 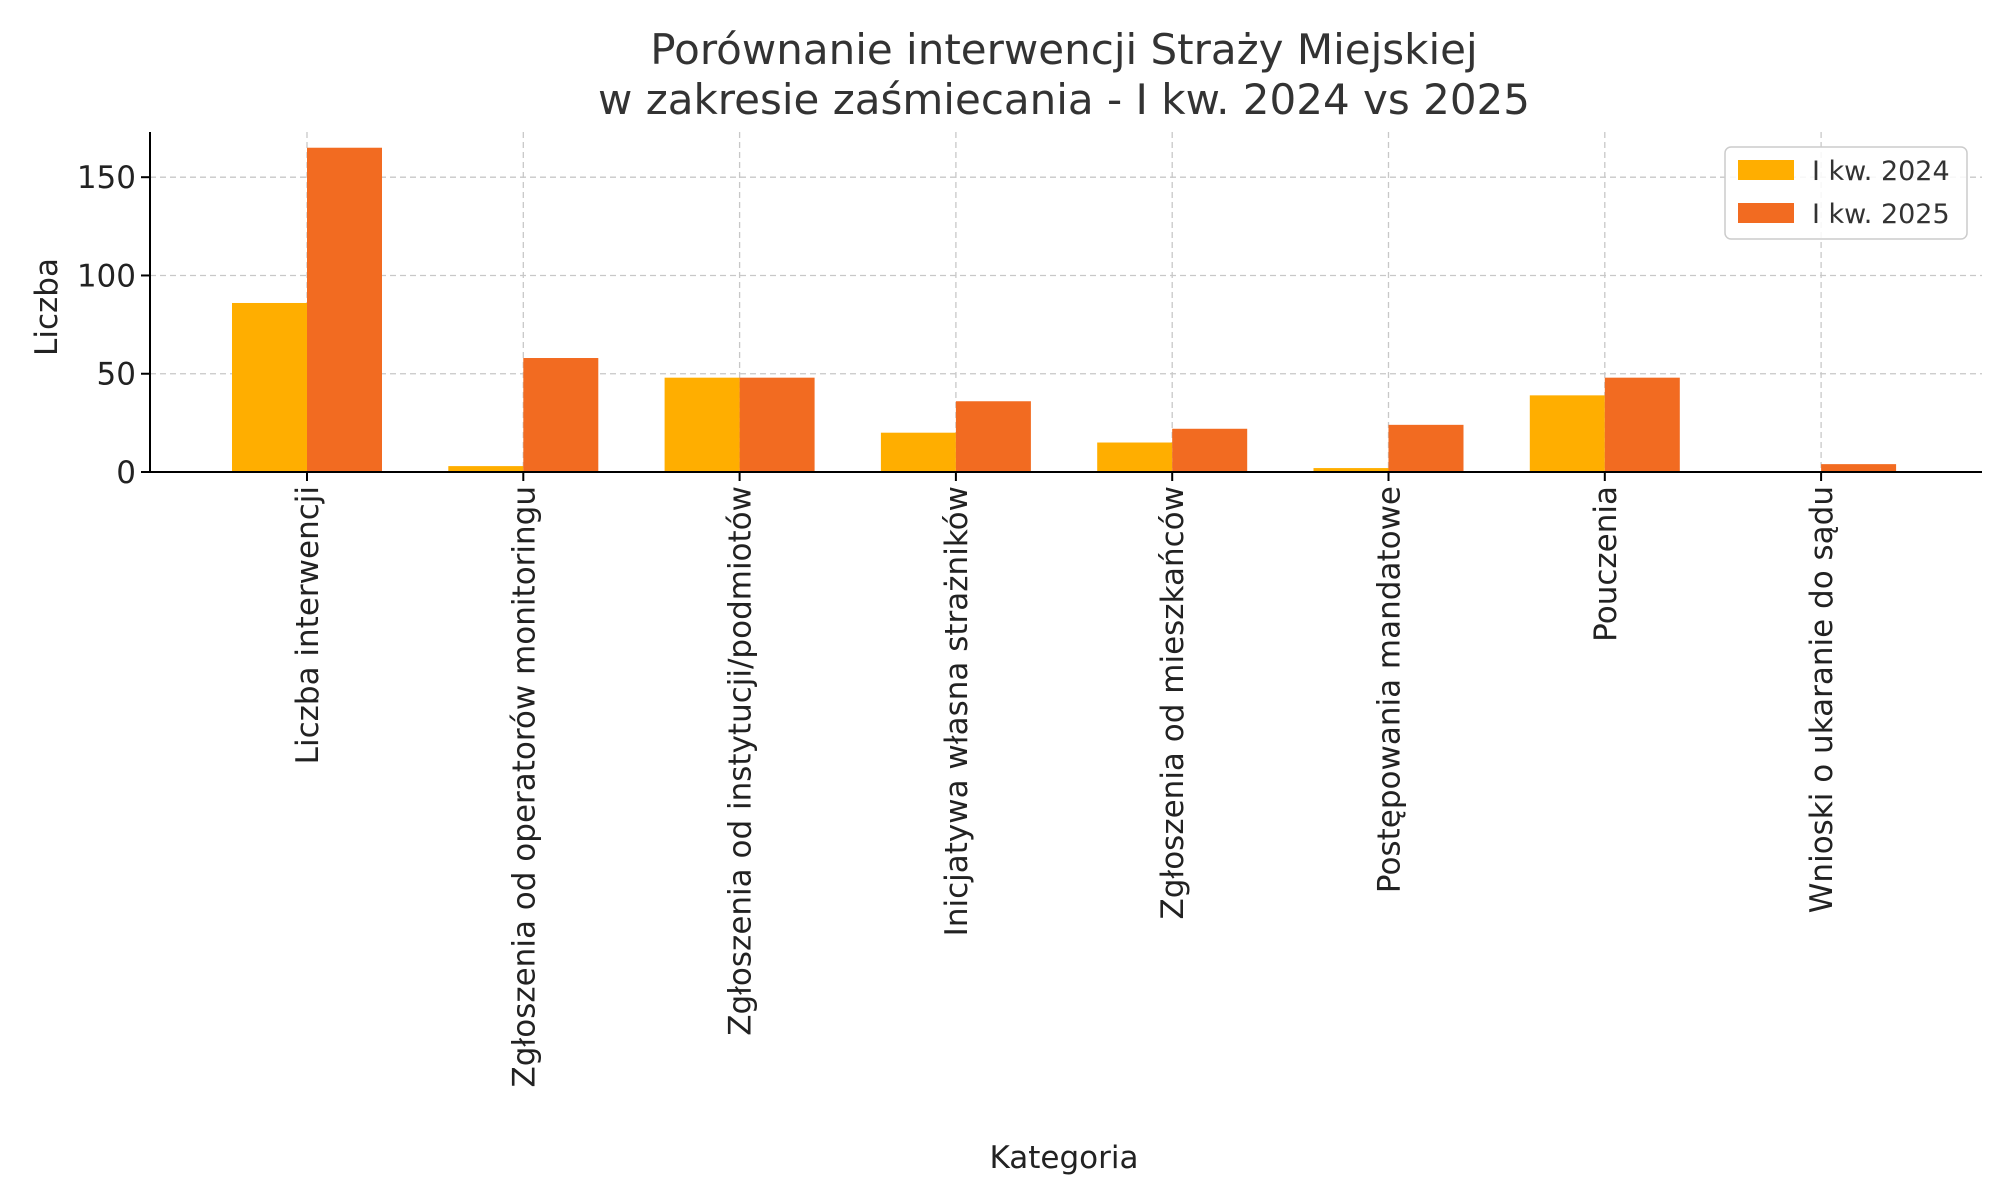 What do you see at coordinates (308, 625) in the screenshot?
I see `x-tick-label: Liczba interwencji` at bounding box center [308, 625].